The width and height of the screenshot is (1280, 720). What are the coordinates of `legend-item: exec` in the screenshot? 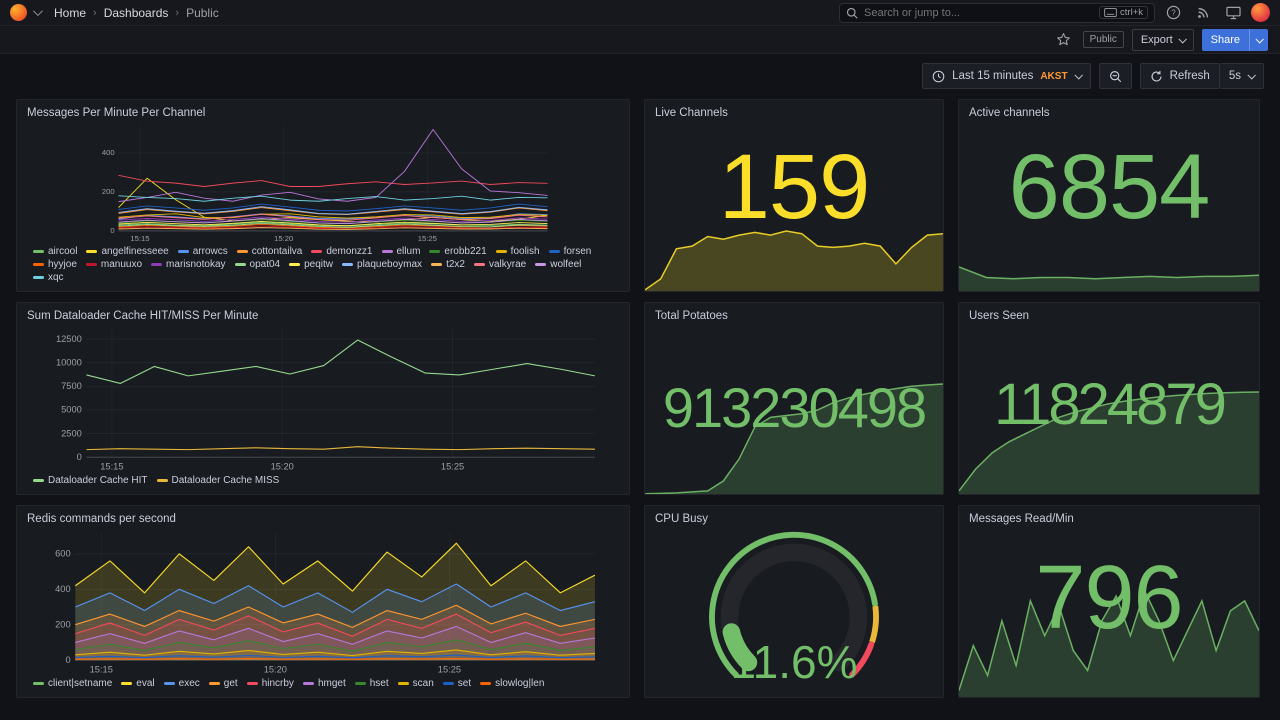 It's located at (181, 683).